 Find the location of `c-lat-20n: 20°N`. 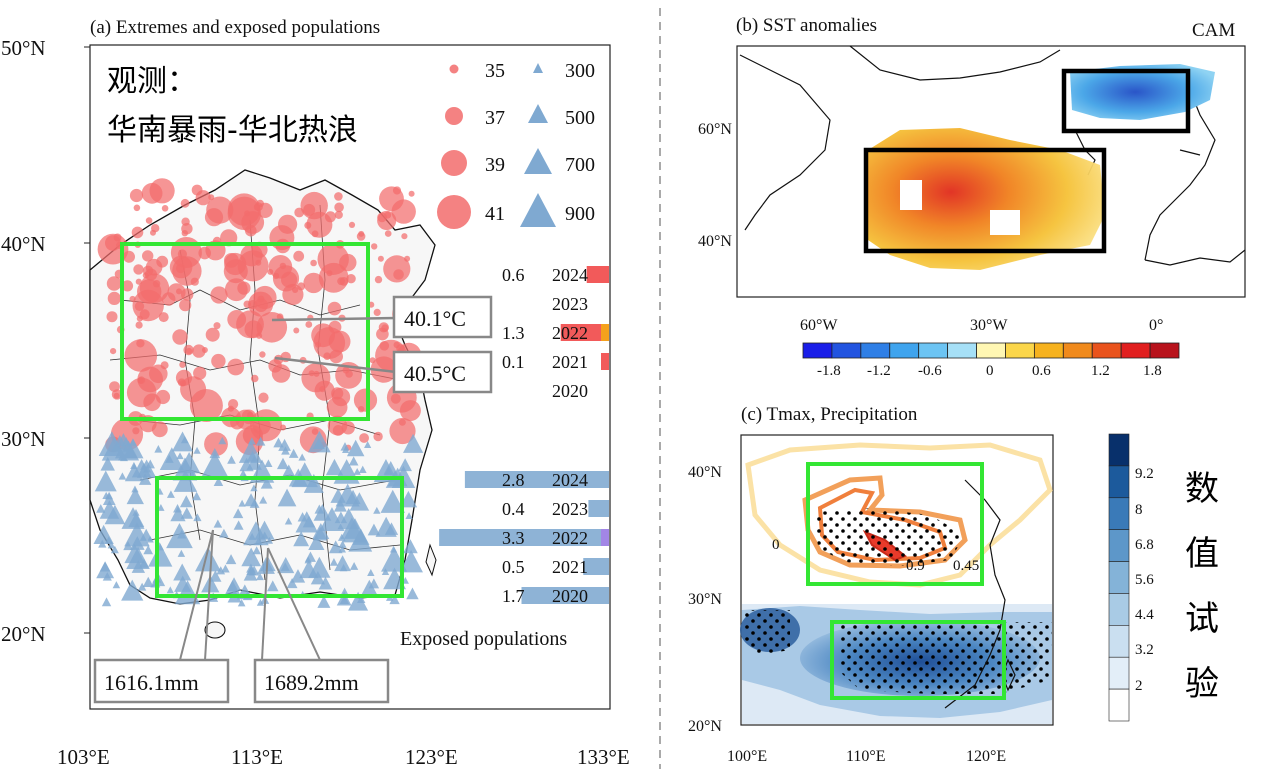

c-lat-20n: 20°N is located at coordinates (705, 726).